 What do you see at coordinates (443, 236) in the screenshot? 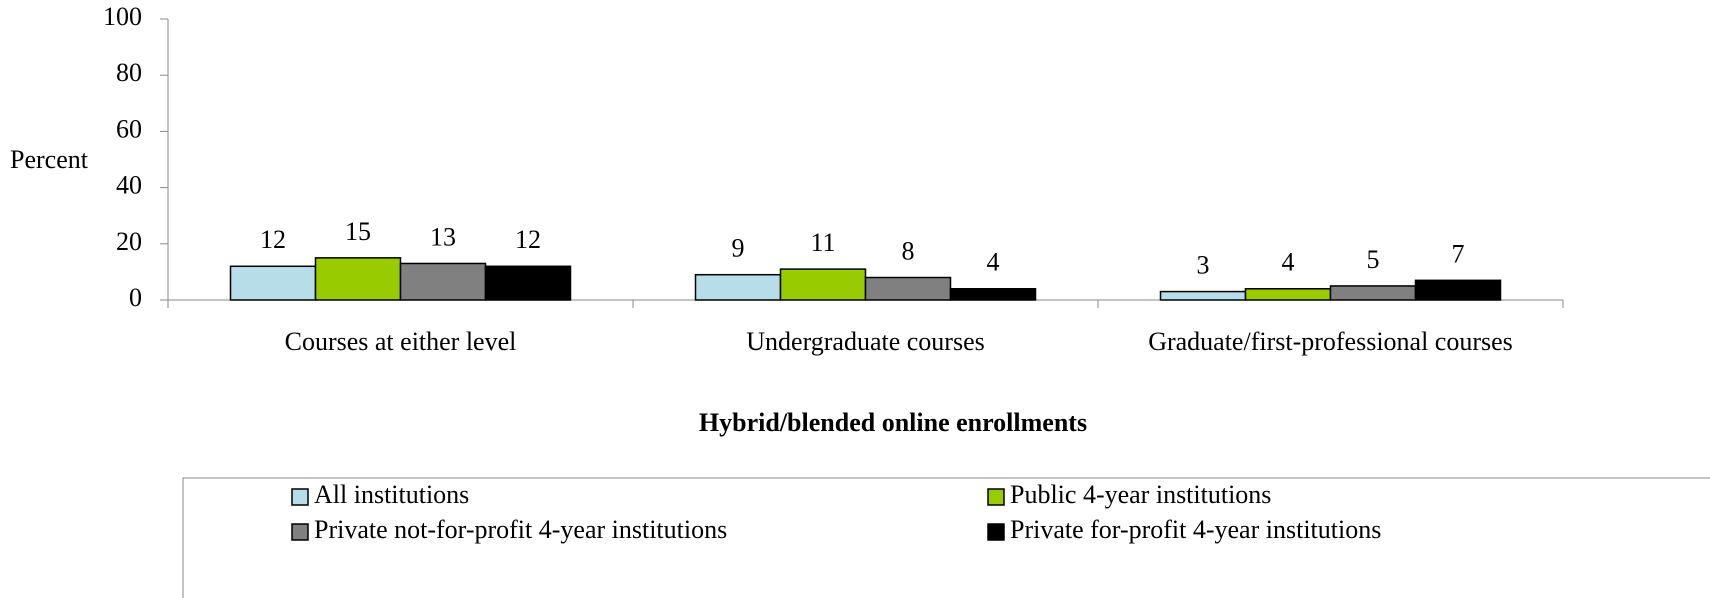
I see `data-label: 13` at bounding box center [443, 236].